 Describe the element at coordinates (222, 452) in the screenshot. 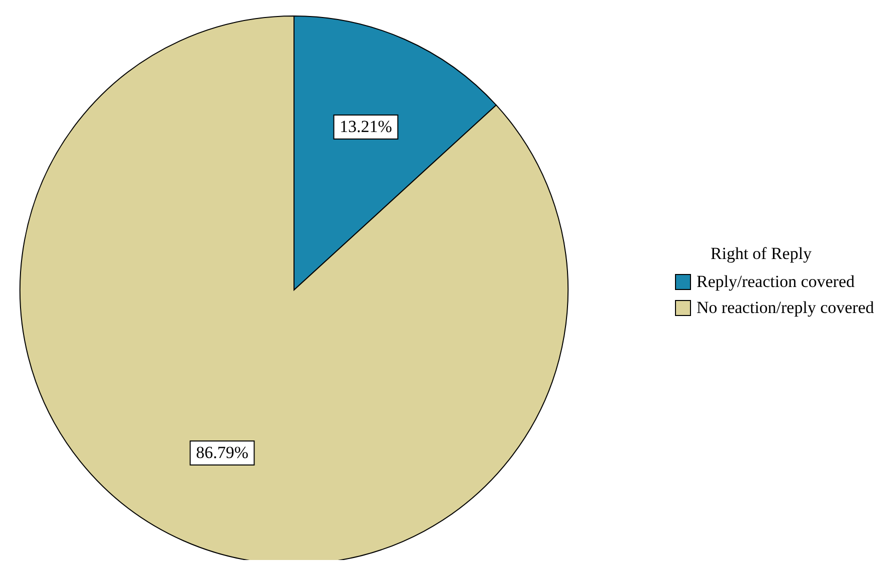

I see `data-label: 86.79%` at that location.